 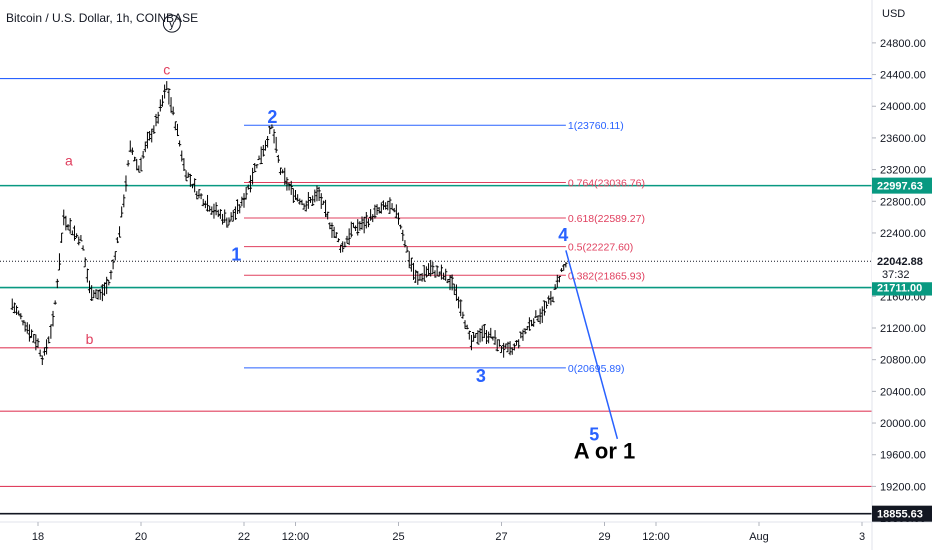 I want to click on fib-level-label: 0.618(22589.27), so click(x=606, y=219).